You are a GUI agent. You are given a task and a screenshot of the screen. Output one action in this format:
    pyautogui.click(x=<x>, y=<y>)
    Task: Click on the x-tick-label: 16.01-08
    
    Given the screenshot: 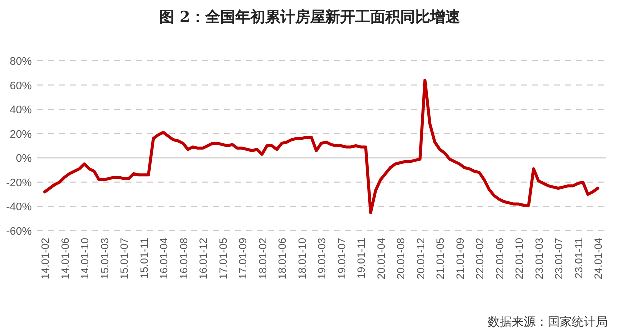 What is the action you would take?
    pyautogui.click(x=184, y=259)
    